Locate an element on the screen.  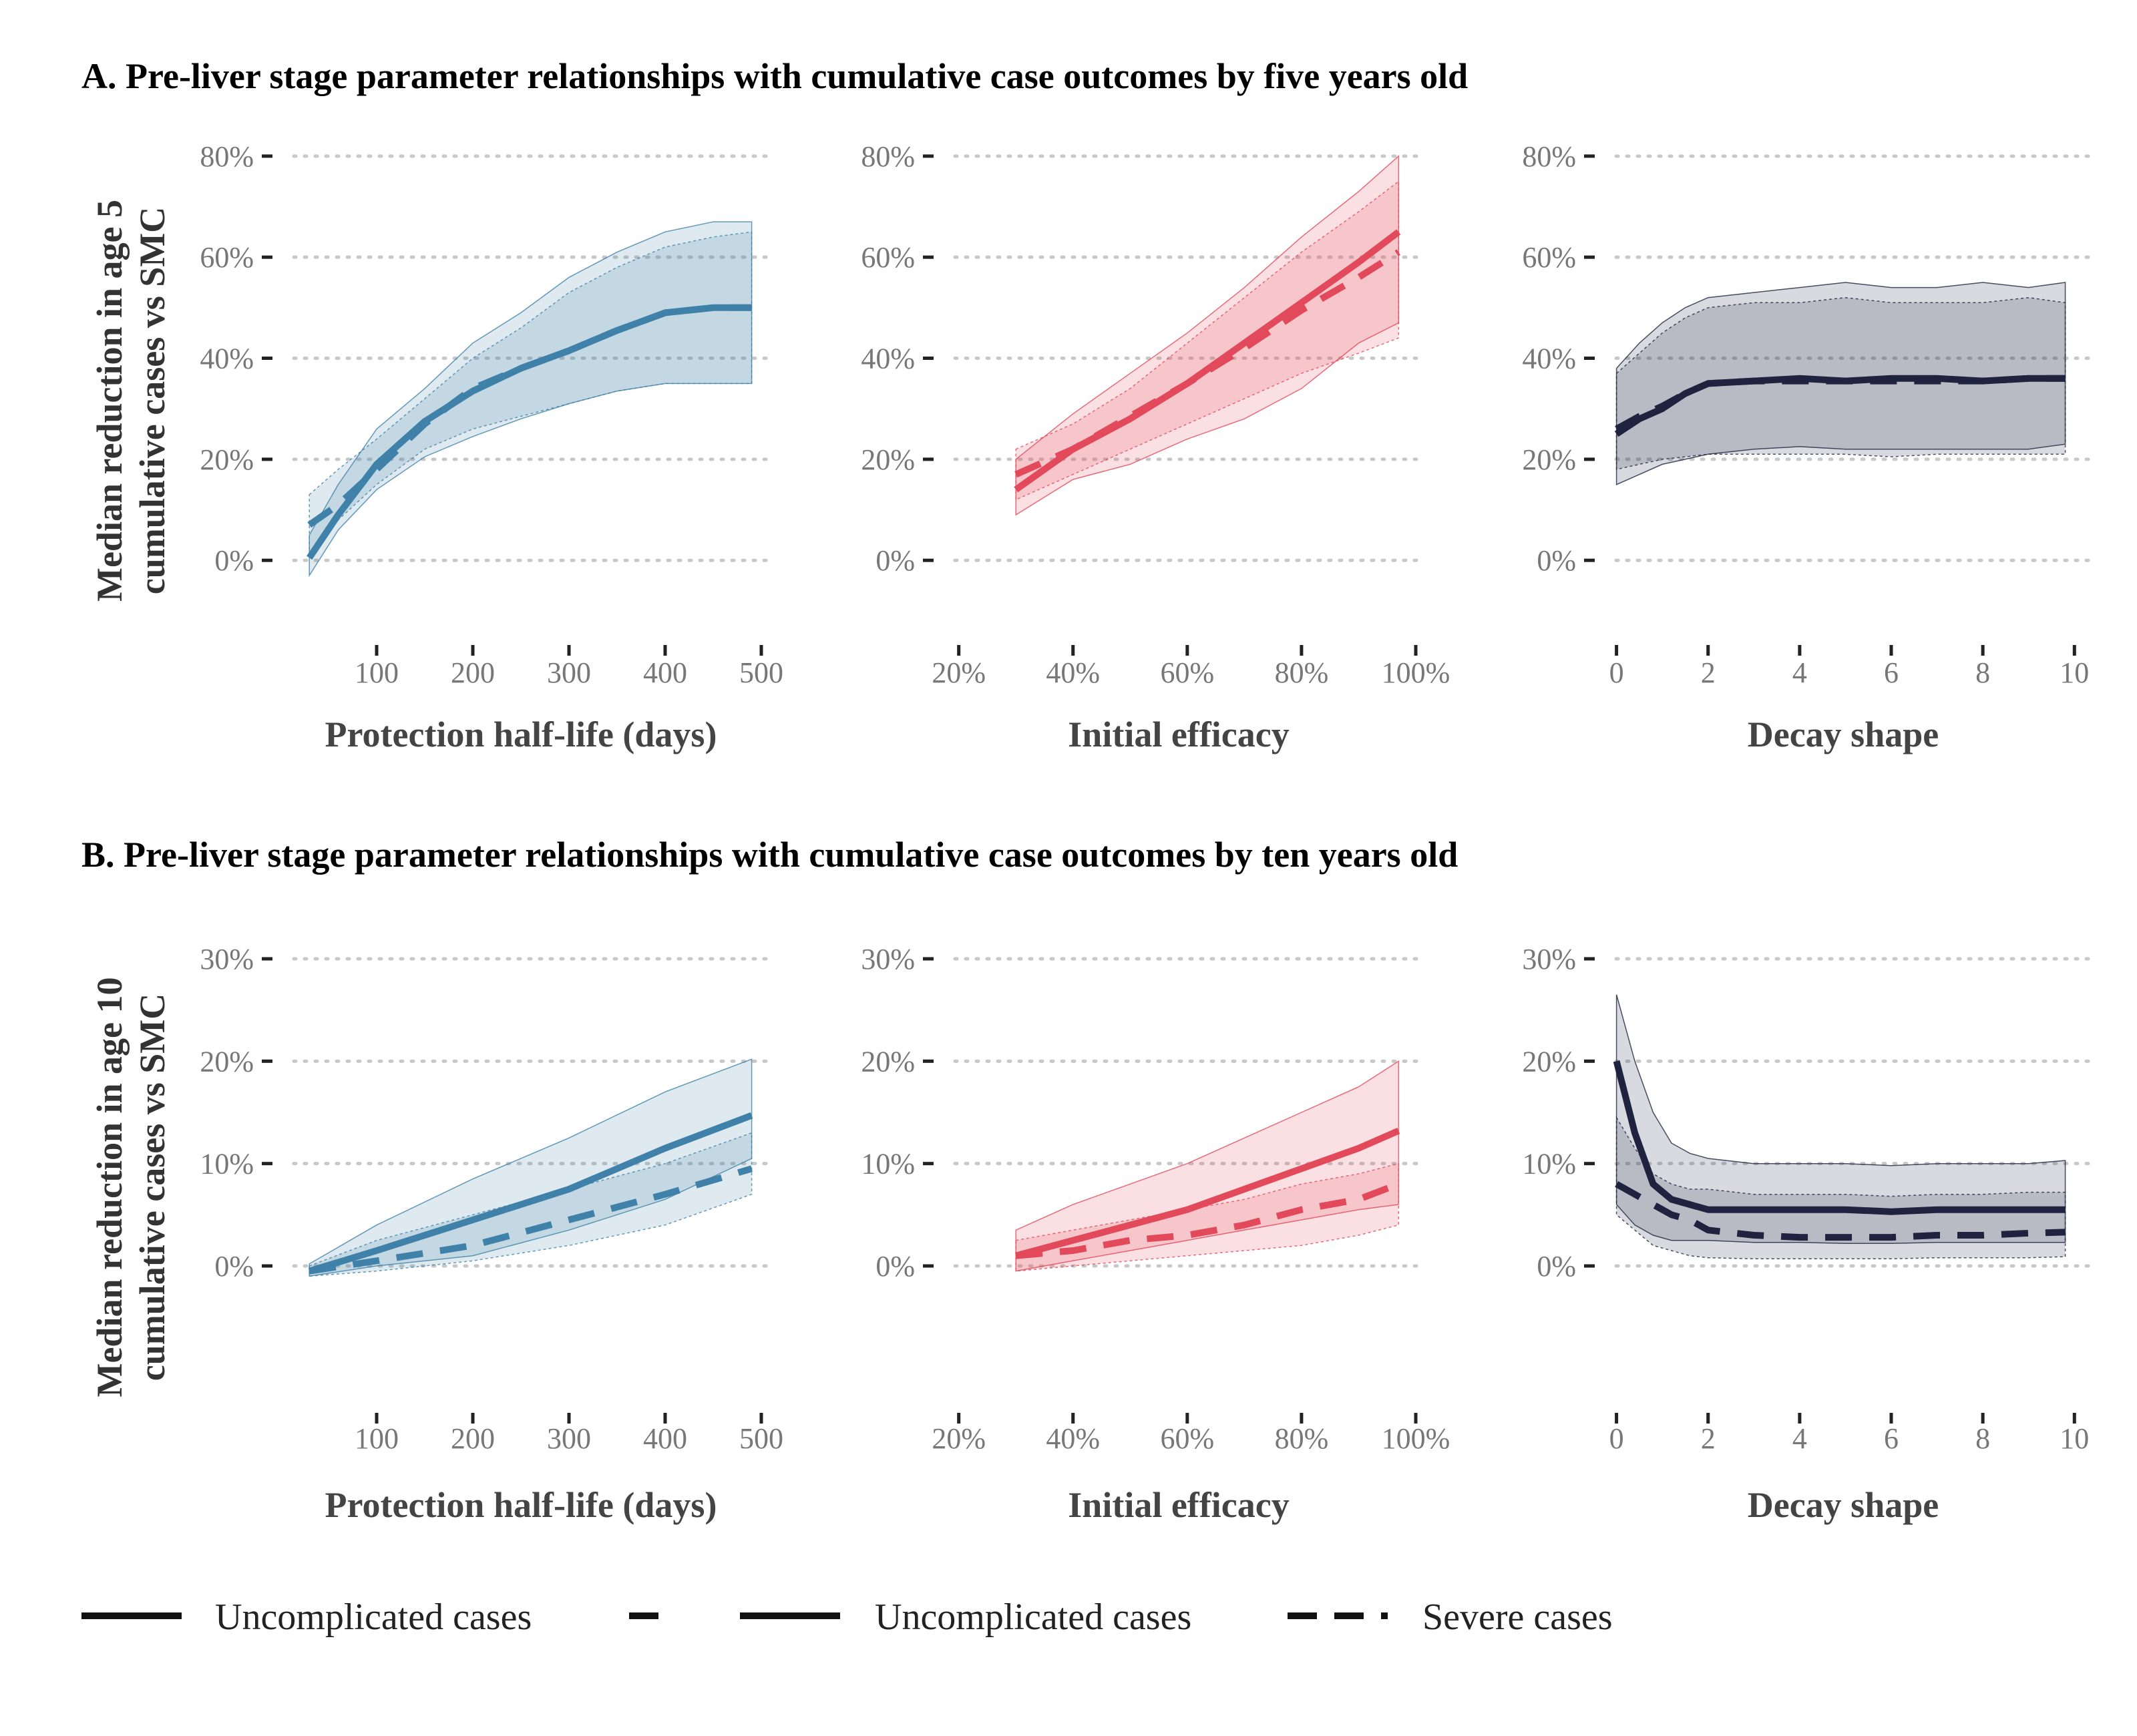
row-a-half-life-xtick-label: 200 is located at coordinates (473, 673).